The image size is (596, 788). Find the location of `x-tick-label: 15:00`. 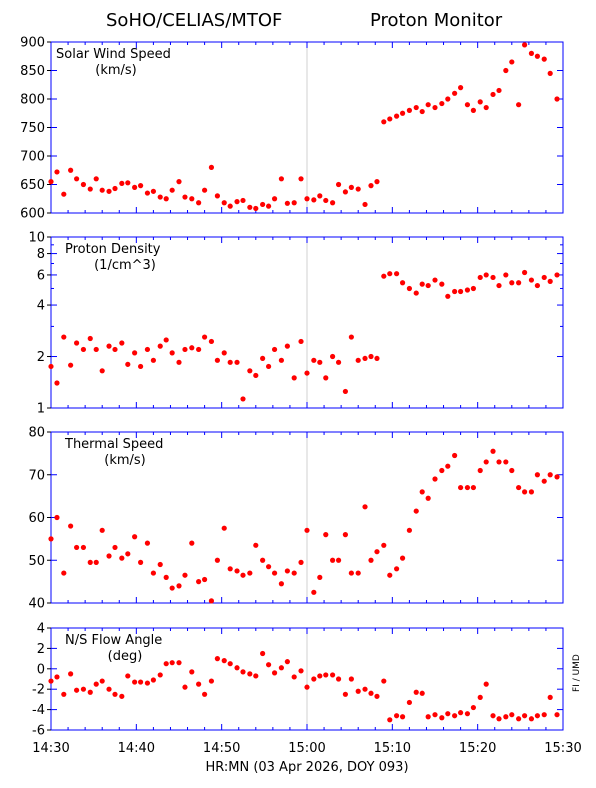

x-tick-label: 15:00 is located at coordinates (306, 748).